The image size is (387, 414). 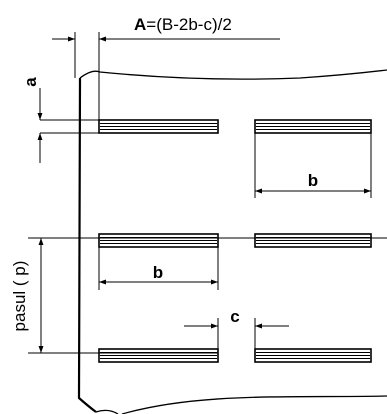 What do you see at coordinates (87, 245) in the screenshot?
I see `sheet-left-edge` at bounding box center [87, 245].